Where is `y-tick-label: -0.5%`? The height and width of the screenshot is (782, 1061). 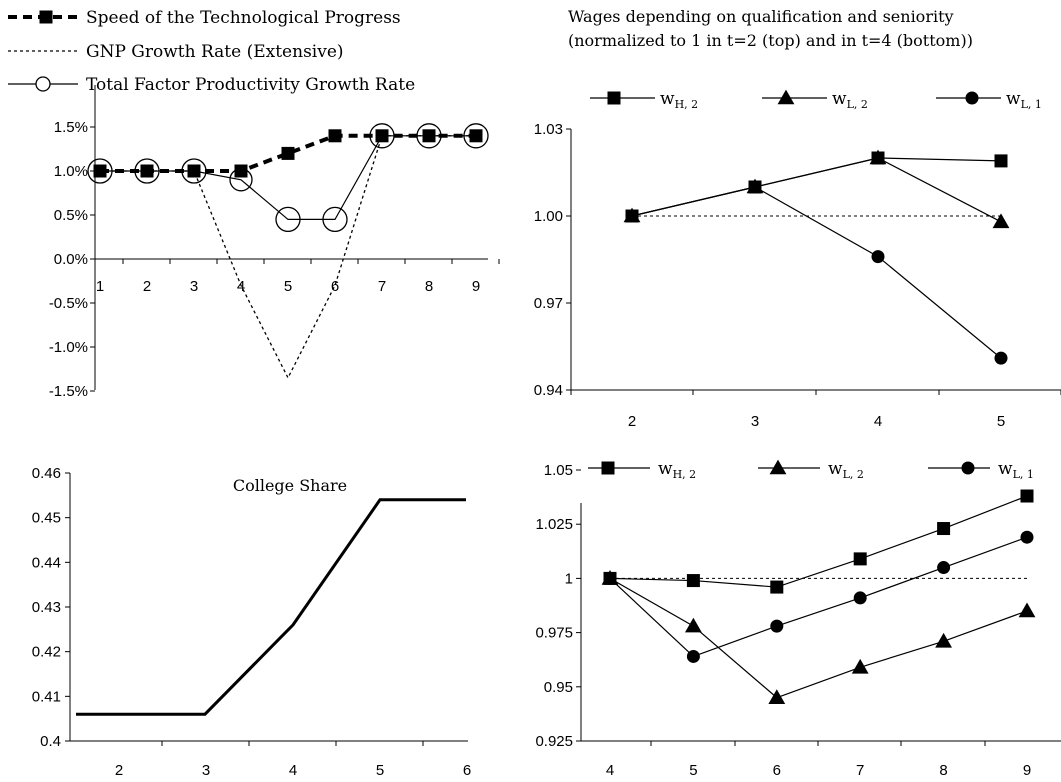 y-tick-label: -0.5% is located at coordinates (68, 303).